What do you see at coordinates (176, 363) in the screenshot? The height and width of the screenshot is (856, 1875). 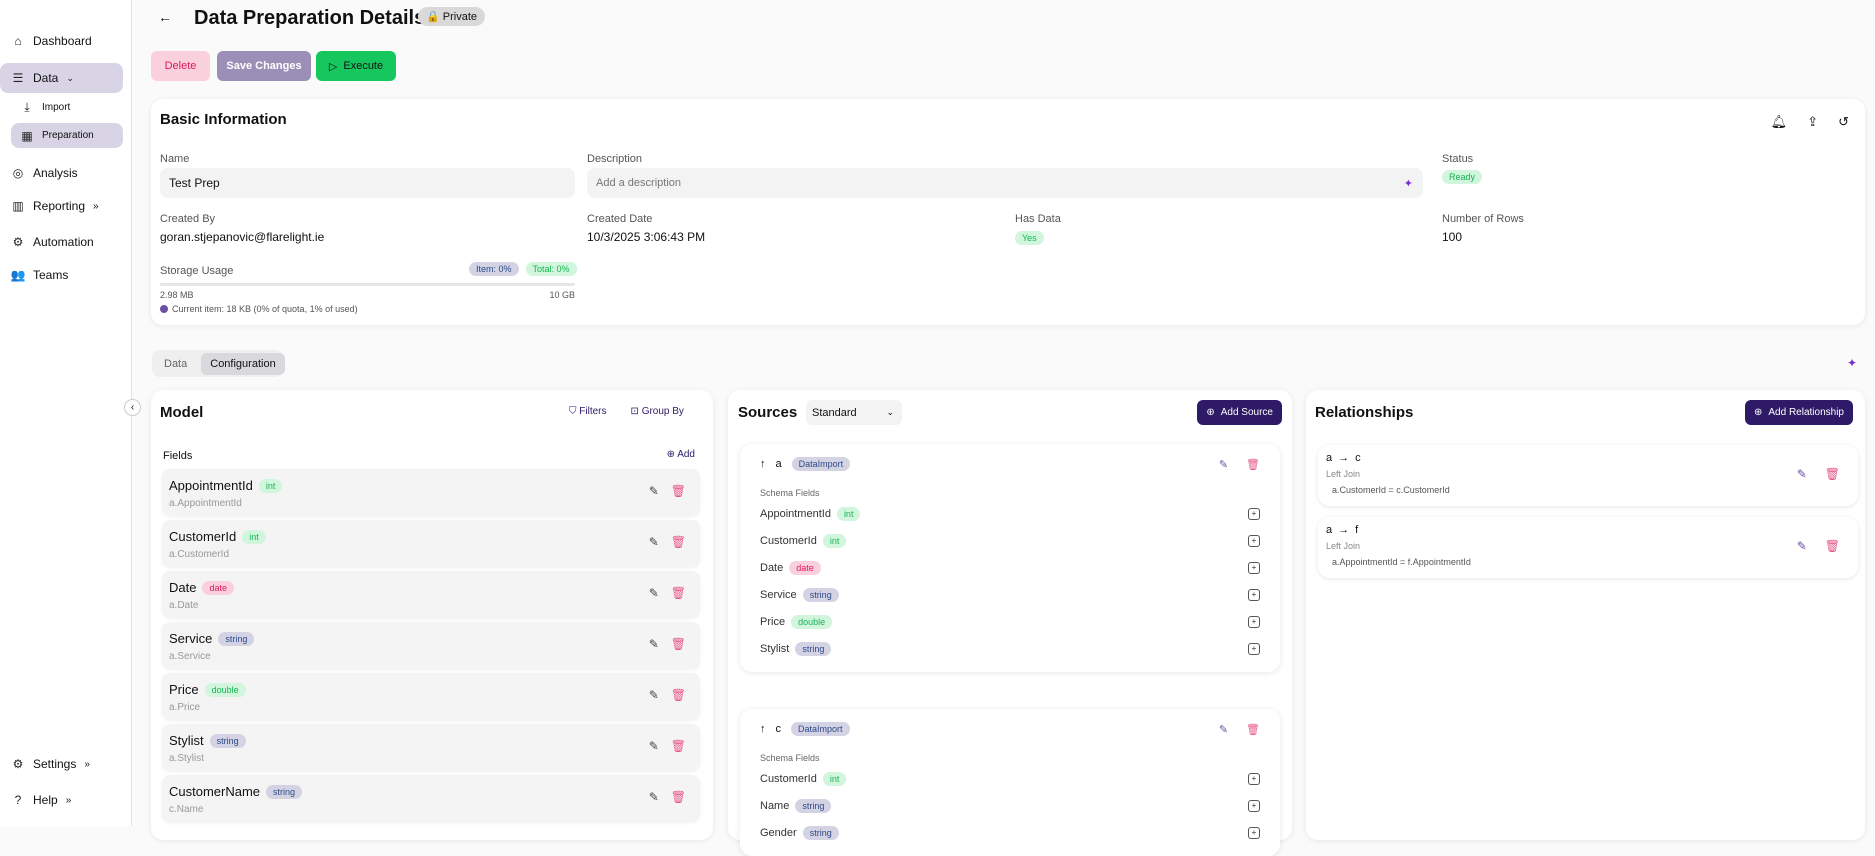 I see `tab-data: Data` at bounding box center [176, 363].